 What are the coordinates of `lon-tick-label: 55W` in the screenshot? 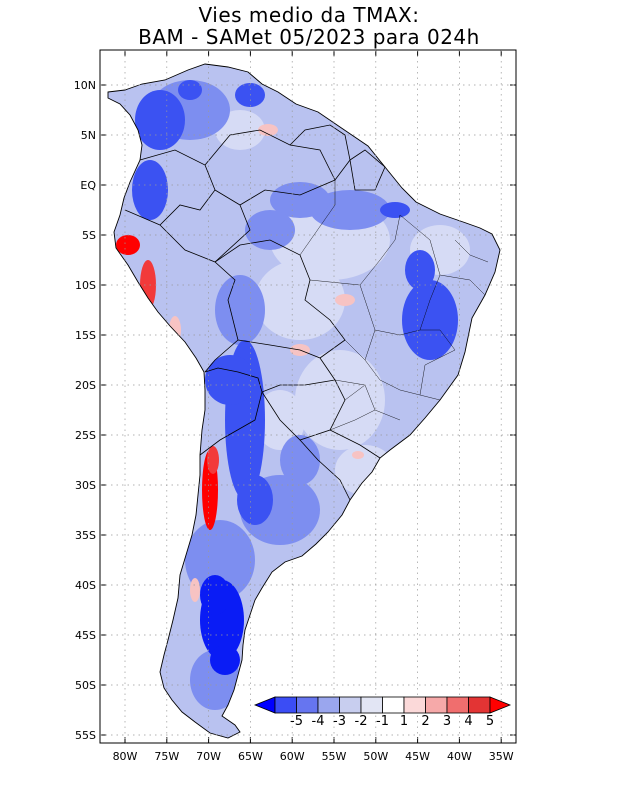 It's located at (334, 756).